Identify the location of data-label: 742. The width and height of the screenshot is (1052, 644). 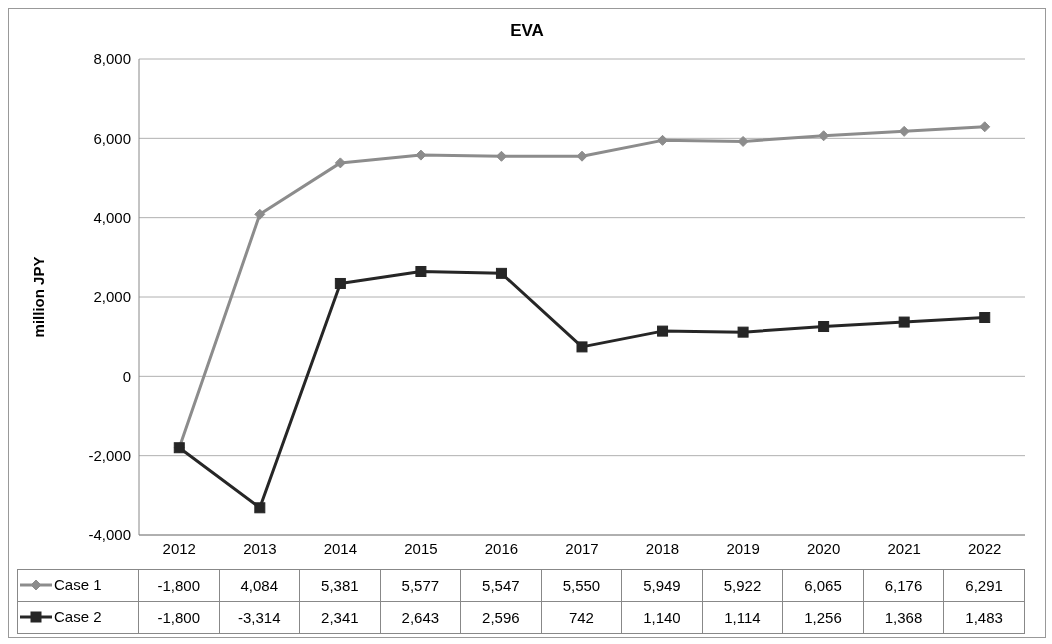
(581, 617).